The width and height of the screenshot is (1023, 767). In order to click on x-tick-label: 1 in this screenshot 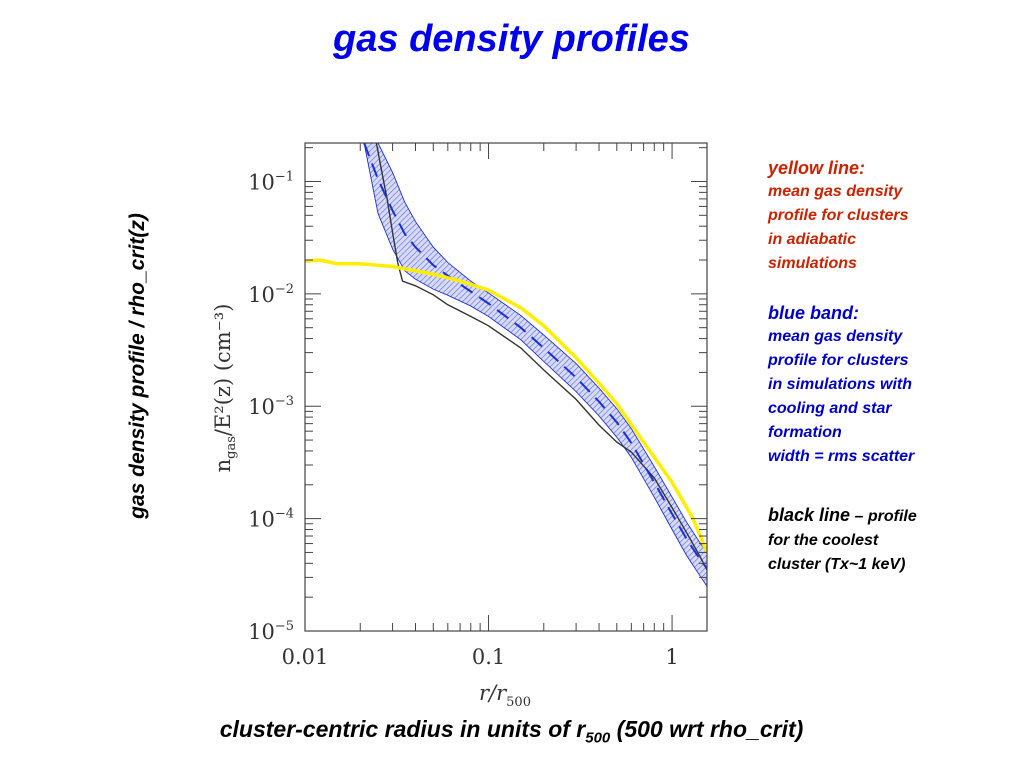, I will do `click(671, 657)`.